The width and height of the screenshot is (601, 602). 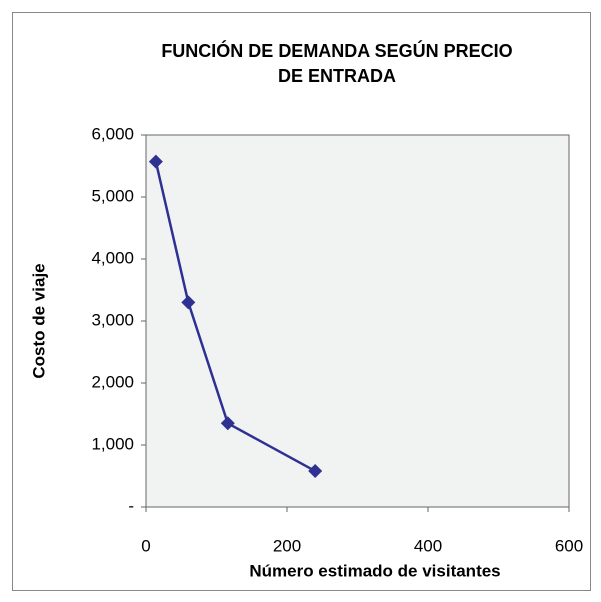 What do you see at coordinates (112, 381) in the screenshot?
I see `y-tick-label: 2,000` at bounding box center [112, 381].